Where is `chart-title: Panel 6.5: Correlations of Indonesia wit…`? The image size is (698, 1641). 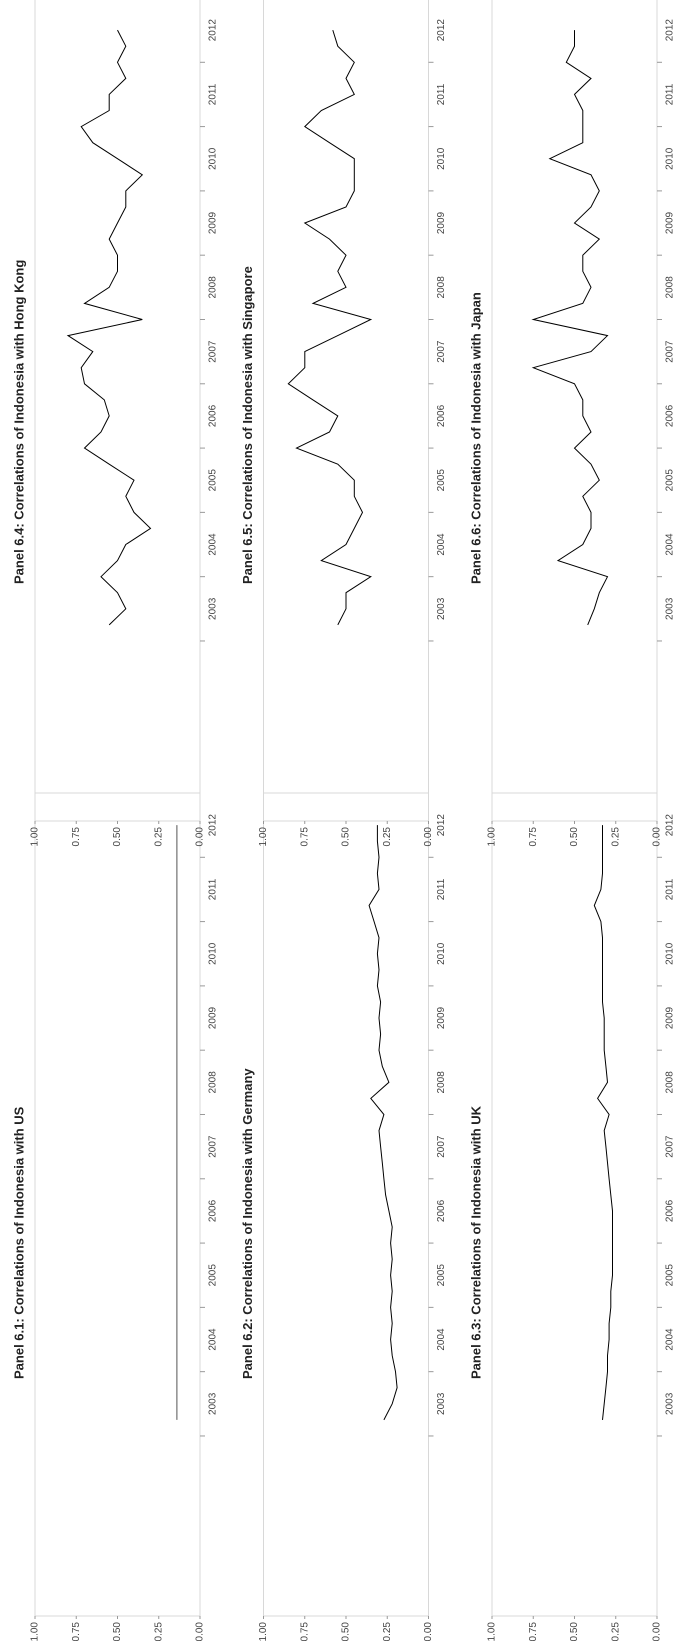
chart-title: Panel 6.5: Correlations of Indonesia wit… is located at coordinates (247, 425).